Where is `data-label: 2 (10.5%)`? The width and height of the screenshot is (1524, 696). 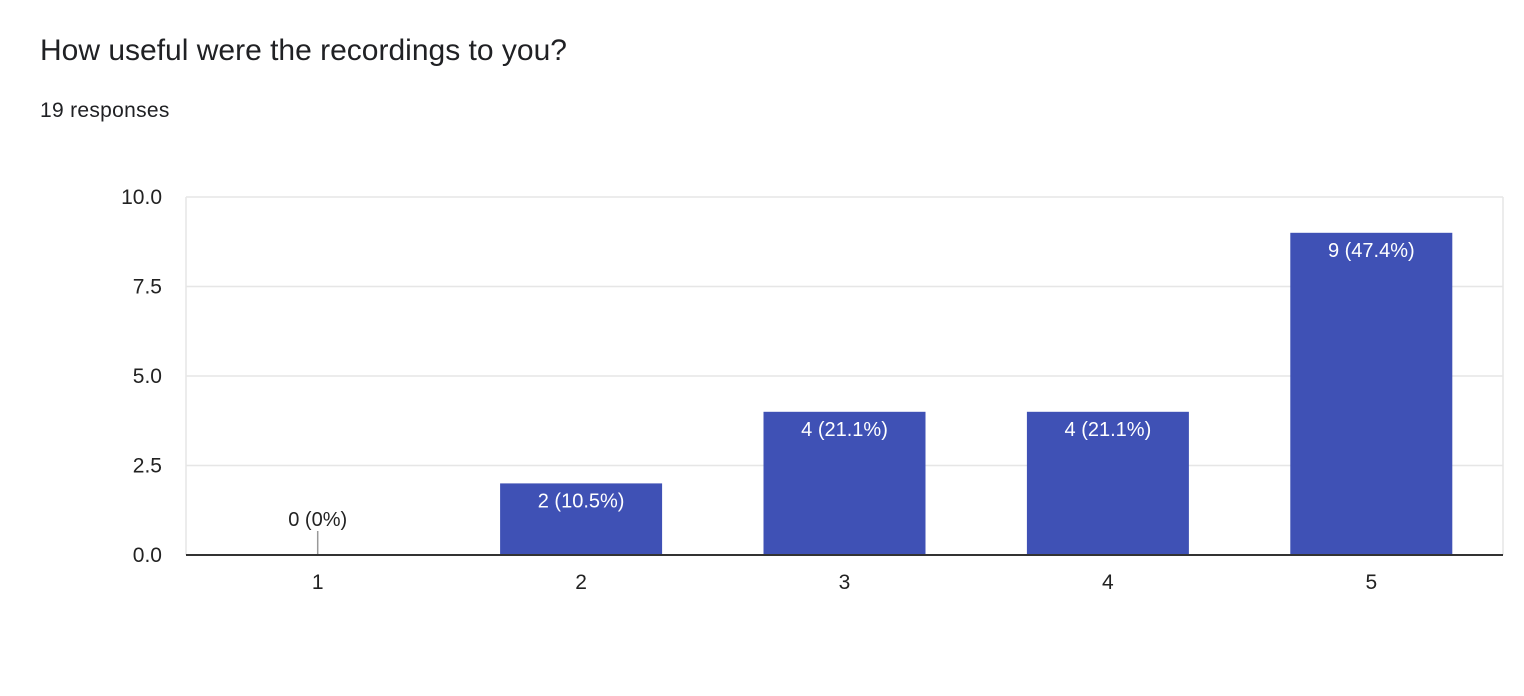 data-label: 2 (10.5%) is located at coordinates (581, 501).